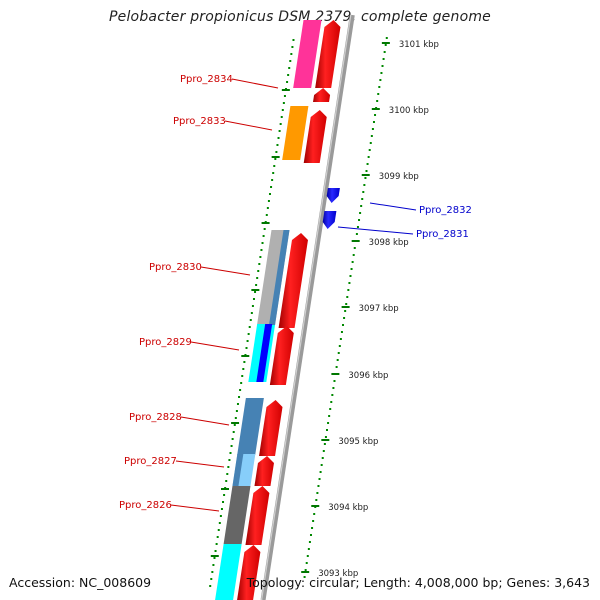  What do you see at coordinates (145, 505) in the screenshot?
I see `gene-label: Ppro_2826` at bounding box center [145, 505].